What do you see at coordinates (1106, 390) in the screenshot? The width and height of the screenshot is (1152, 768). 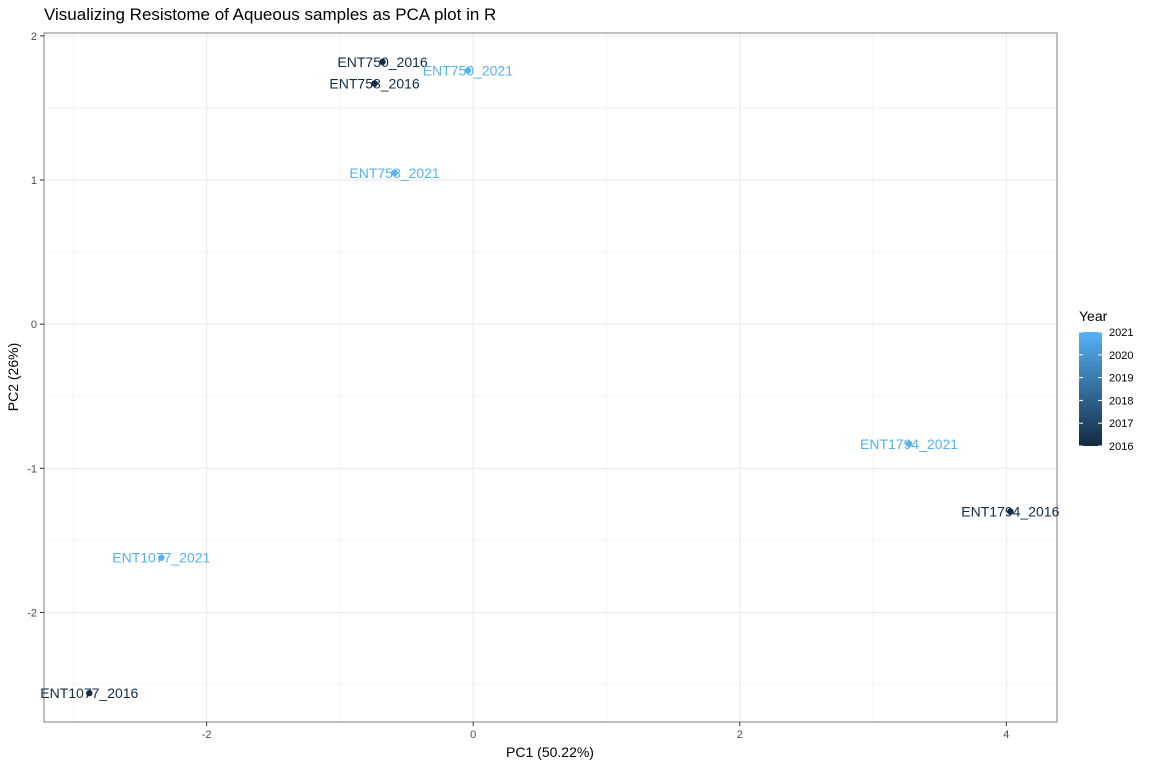 I see `legend-ticks: 2021 2020 2019 2018 2017 2016` at bounding box center [1106, 390].